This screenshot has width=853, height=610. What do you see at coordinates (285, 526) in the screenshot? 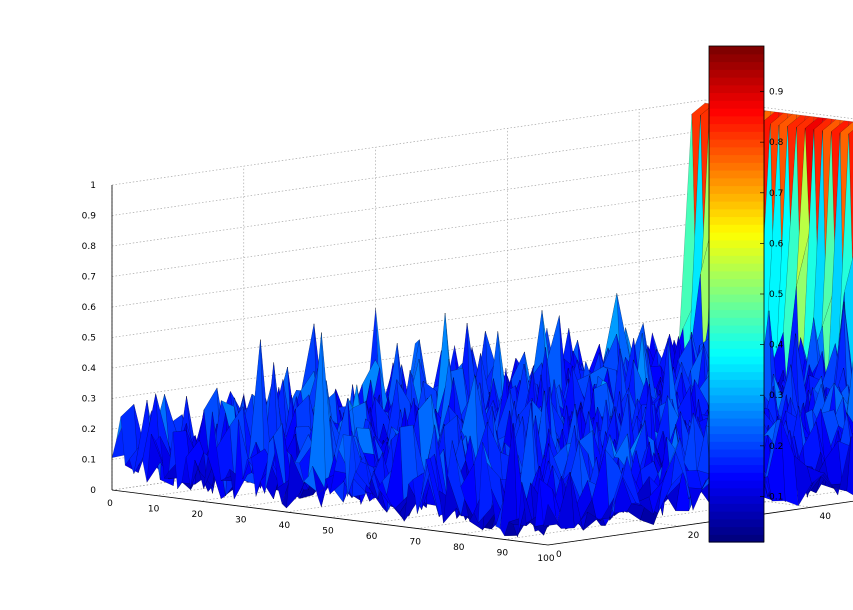
I see `x-tick-label: 40` at bounding box center [285, 526].